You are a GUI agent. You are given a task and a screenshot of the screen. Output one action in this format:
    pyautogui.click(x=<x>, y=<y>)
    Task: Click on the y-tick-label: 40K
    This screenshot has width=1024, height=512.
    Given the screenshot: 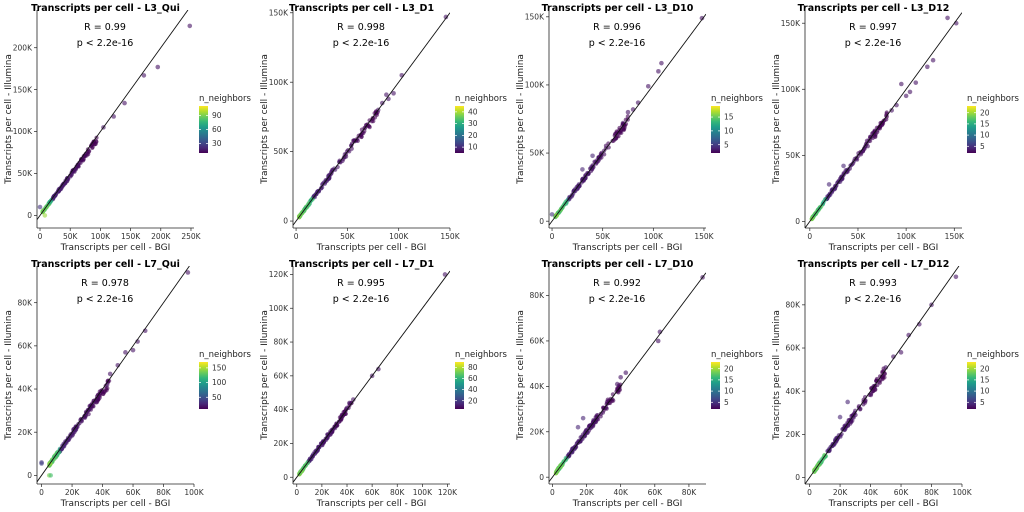 What is the action you would take?
    pyautogui.click(x=538, y=386)
    